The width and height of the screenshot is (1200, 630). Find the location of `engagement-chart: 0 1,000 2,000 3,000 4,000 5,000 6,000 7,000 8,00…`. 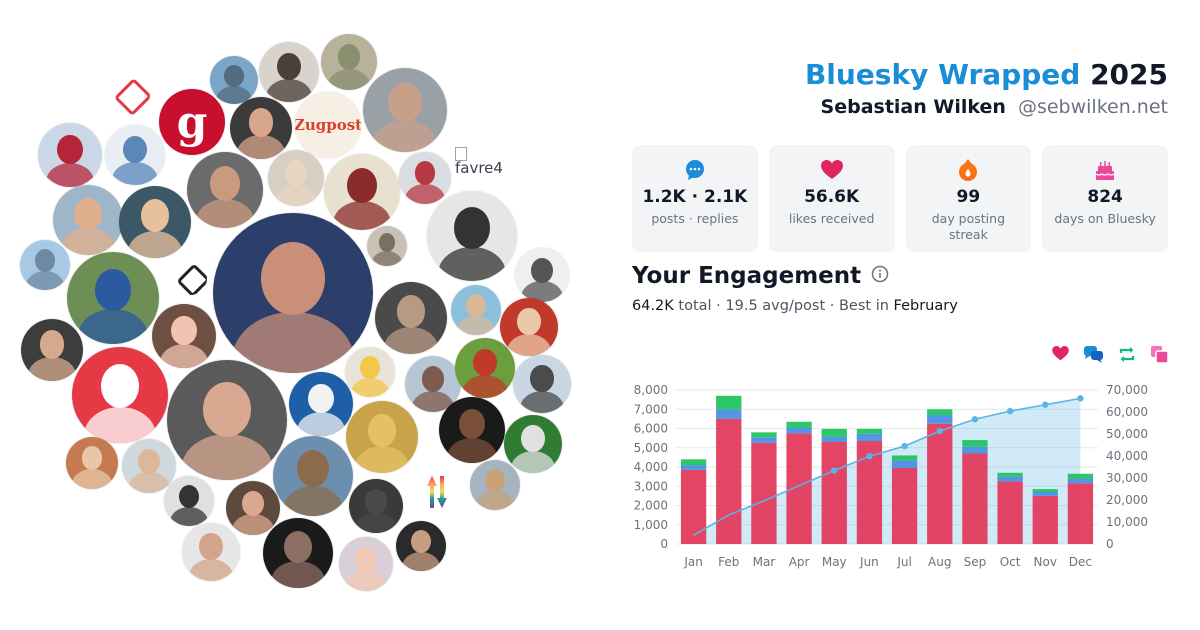

engagement-chart: 0 1,000 2,000 3,000 4,000 5,000 6,000 7,000 8,00… is located at coordinates (891, 476).